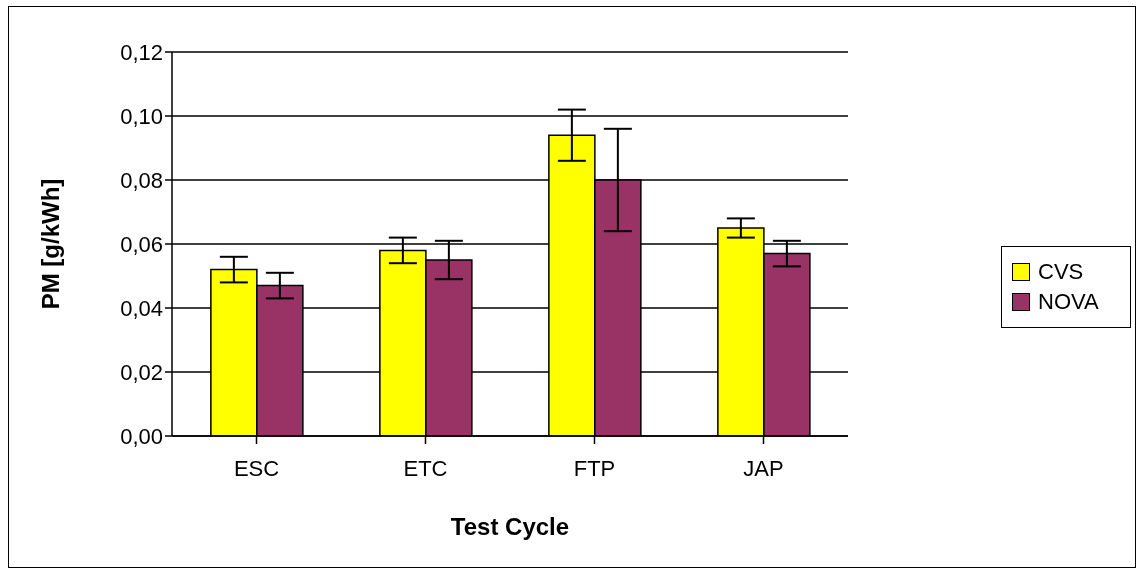  Describe the element at coordinates (141, 372) in the screenshot. I see `y-tick-label: 0,02` at that location.